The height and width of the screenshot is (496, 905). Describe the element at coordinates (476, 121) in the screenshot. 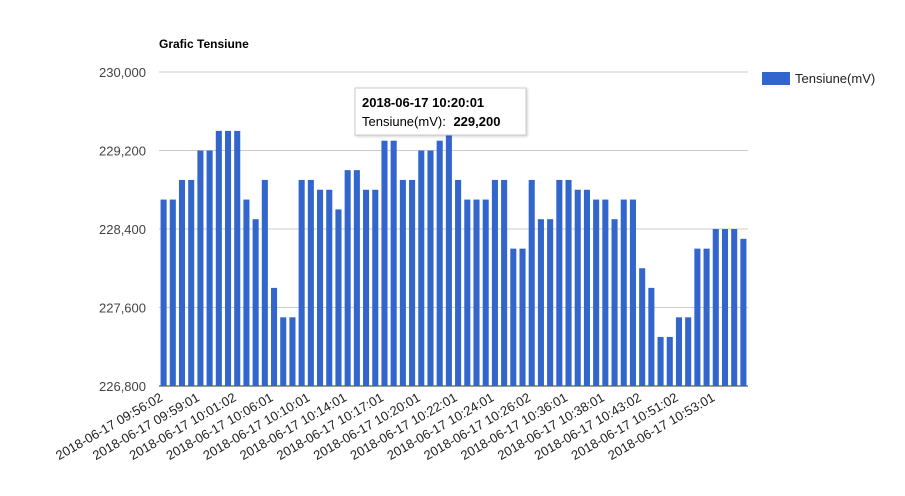

I see `tooltip-value: 229,200` at that location.